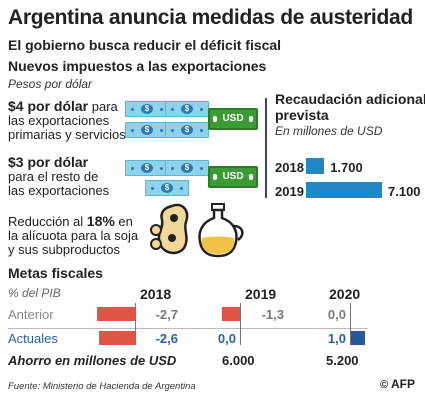  What do you see at coordinates (272, 314) in the screenshot?
I see `fiscal-value-anterior-2019: -1,3` at bounding box center [272, 314].